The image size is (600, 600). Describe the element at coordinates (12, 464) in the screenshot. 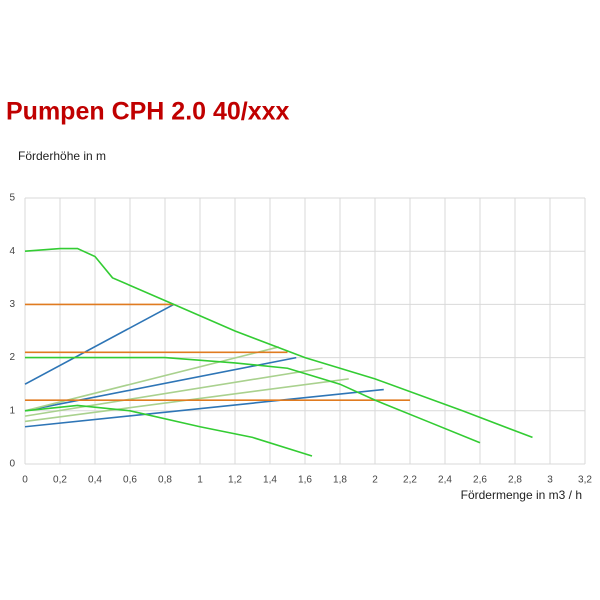

I see `y-tick-label: 0` at that location.